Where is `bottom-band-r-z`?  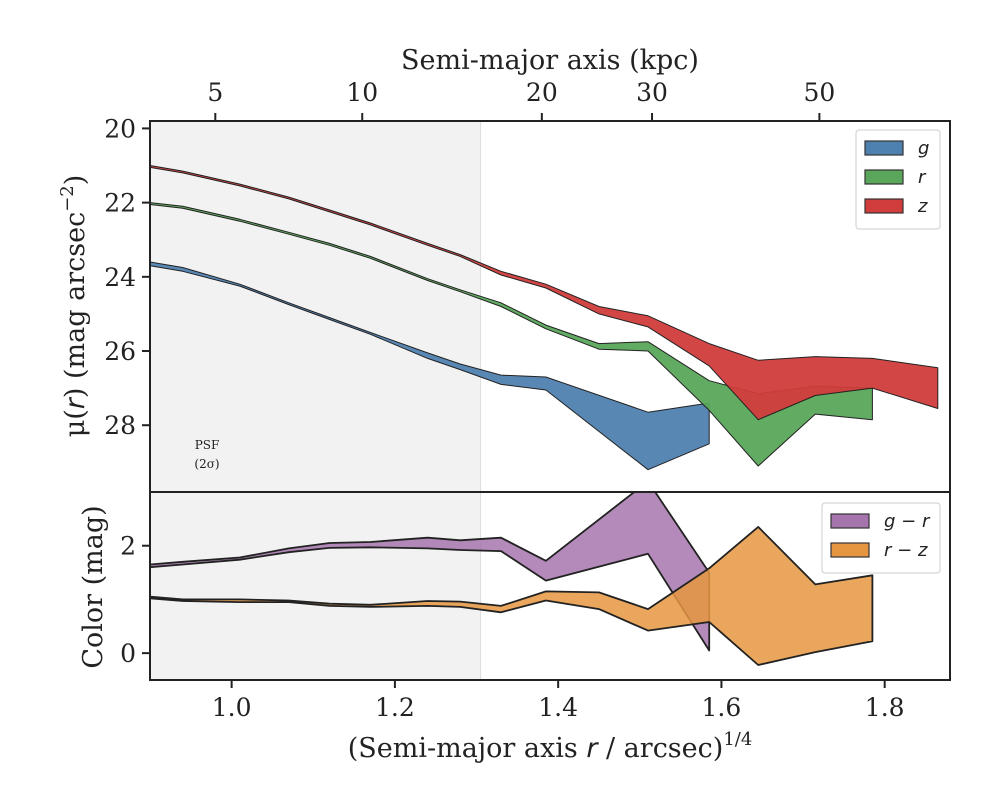
bottom-band-r-z is located at coordinates (512, 596).